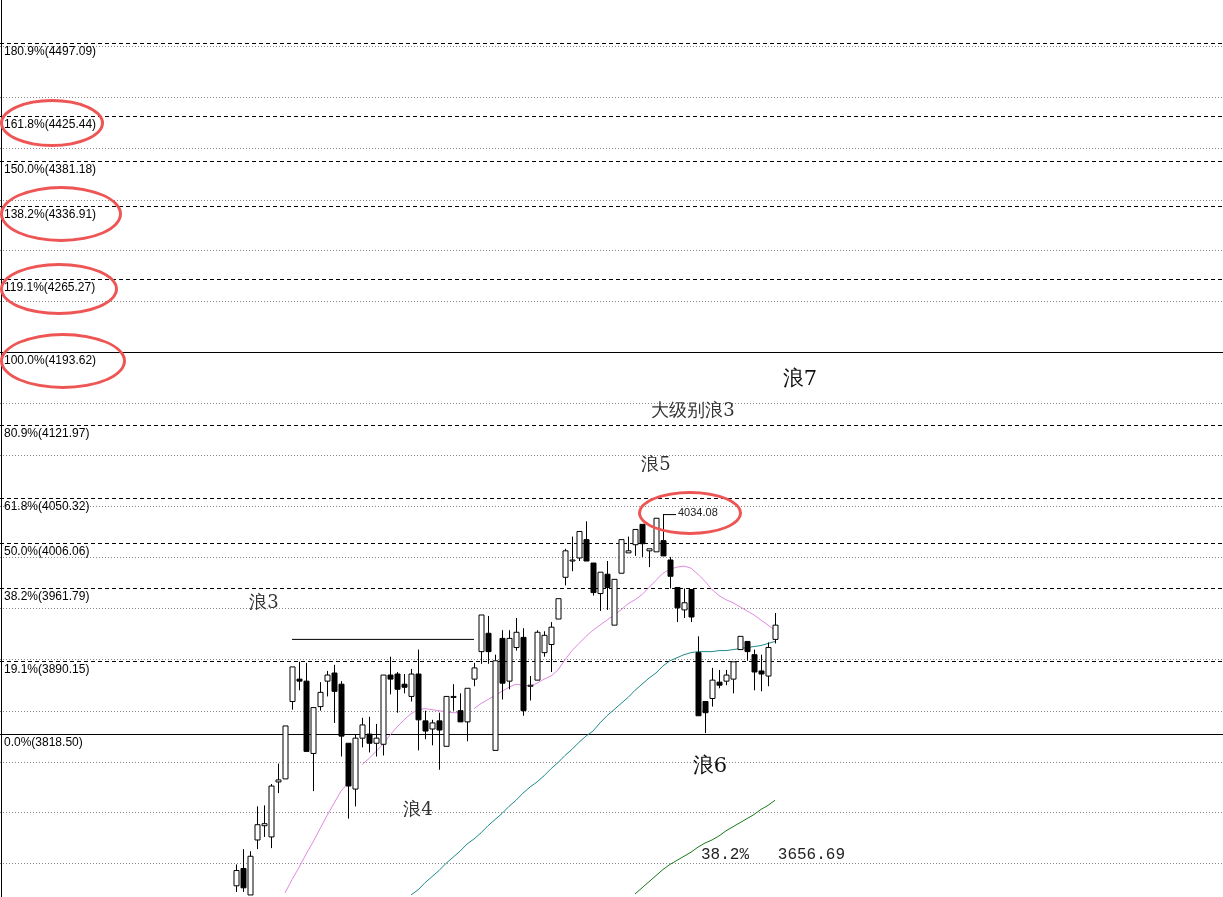 The width and height of the screenshot is (1223, 897). What do you see at coordinates (656, 463) in the screenshot?
I see `annotation: 浪5` at bounding box center [656, 463].